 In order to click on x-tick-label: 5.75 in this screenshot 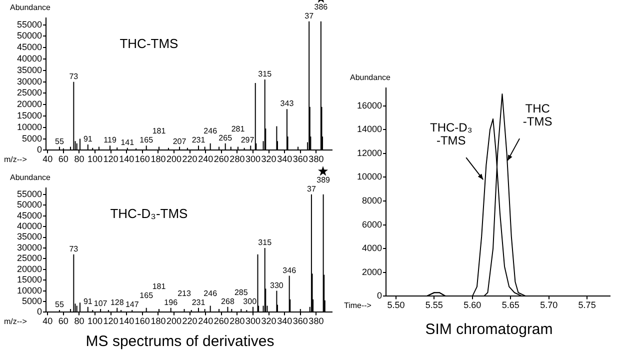, I will do `click(587, 305)`.